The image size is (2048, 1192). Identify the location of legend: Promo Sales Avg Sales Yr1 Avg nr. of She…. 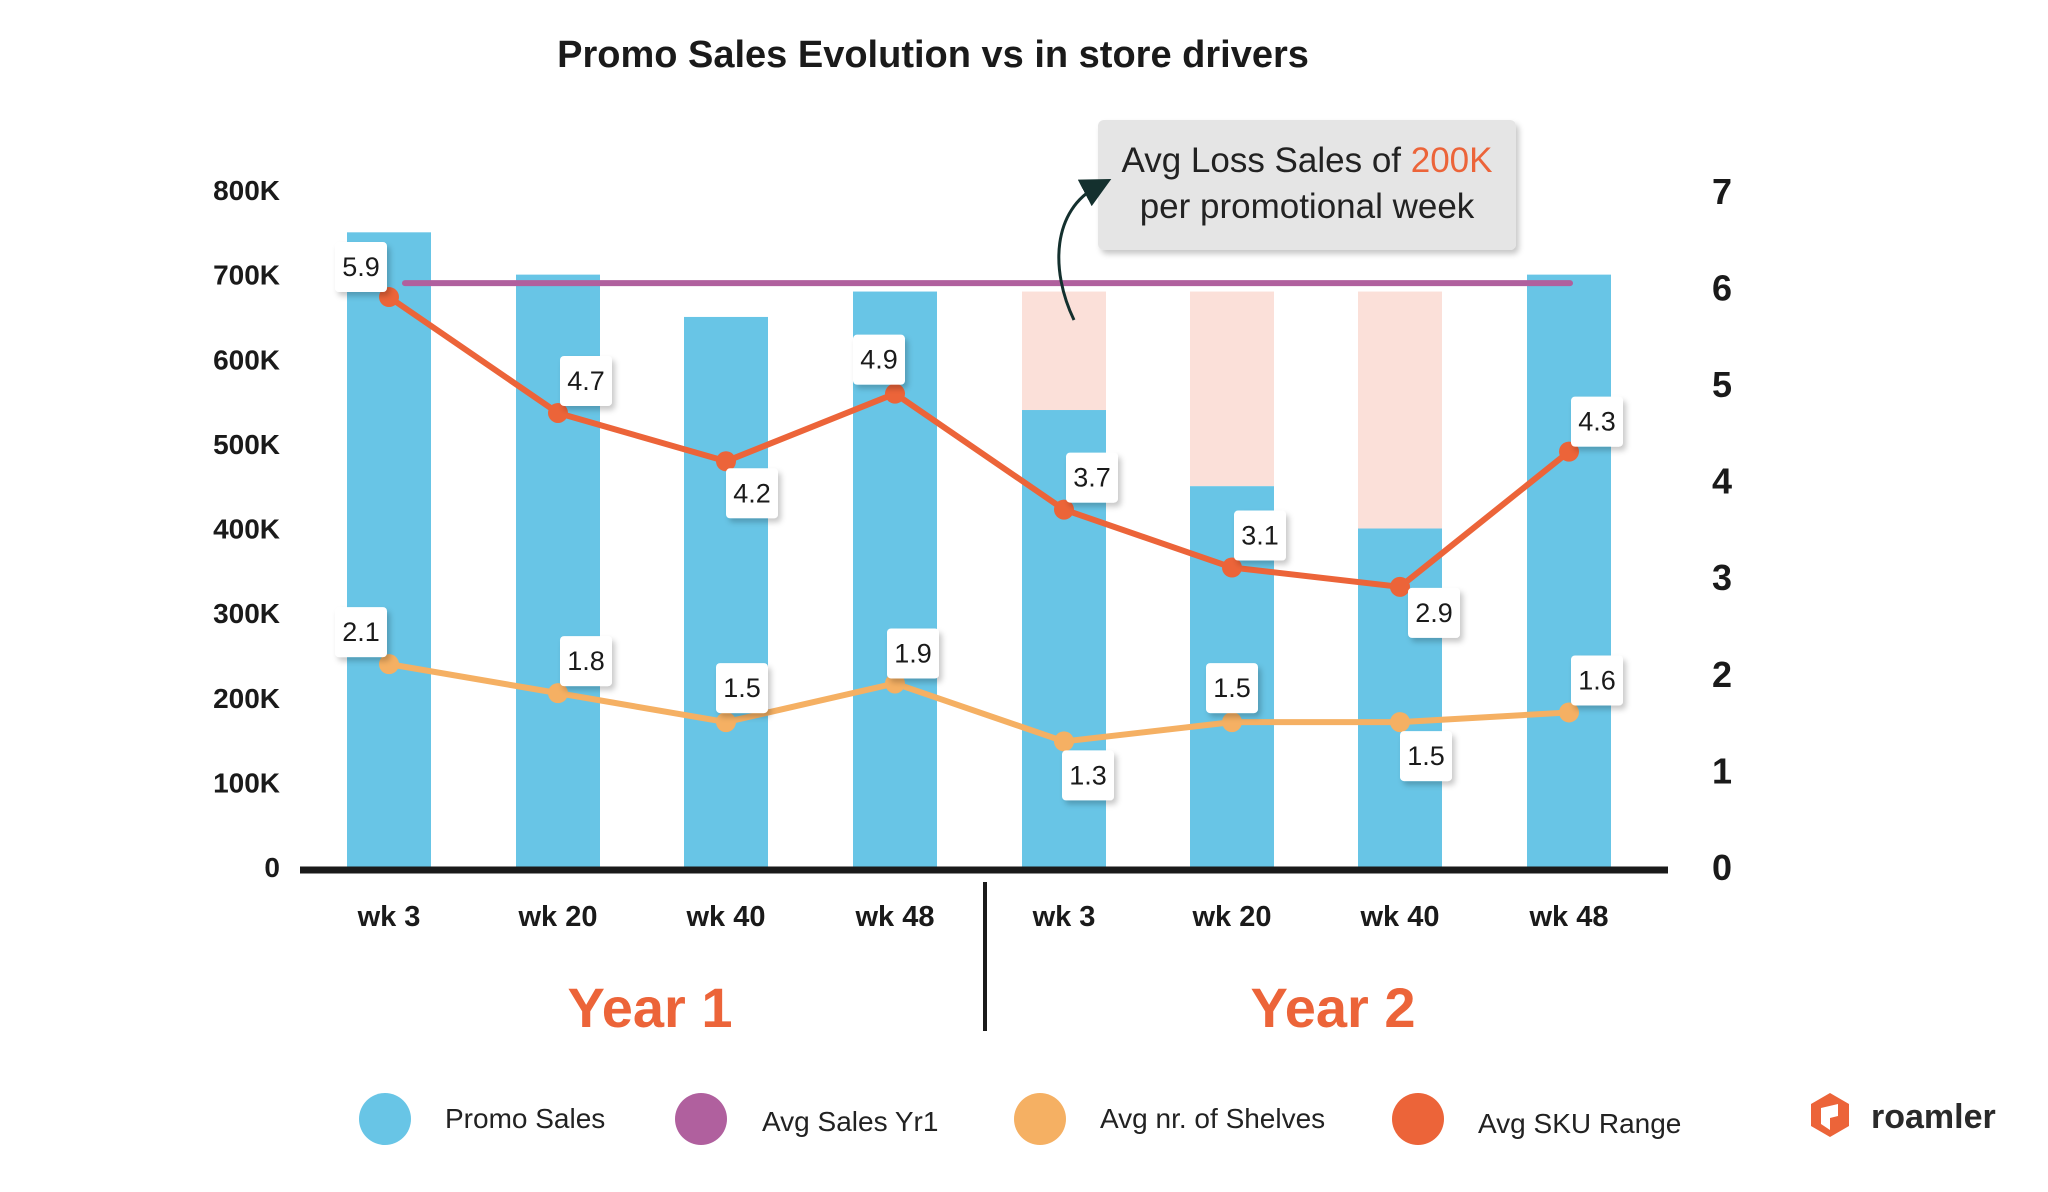
(1020, 1119).